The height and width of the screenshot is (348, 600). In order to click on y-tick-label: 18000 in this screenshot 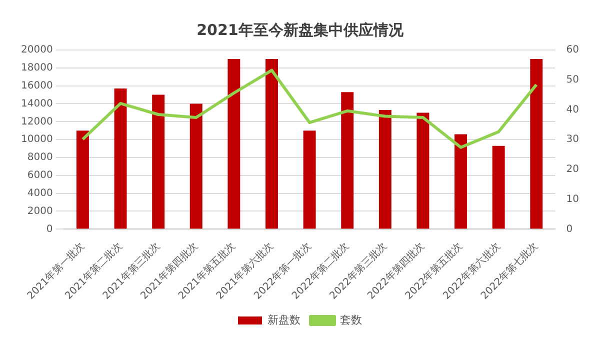, I will do `click(37, 68)`.